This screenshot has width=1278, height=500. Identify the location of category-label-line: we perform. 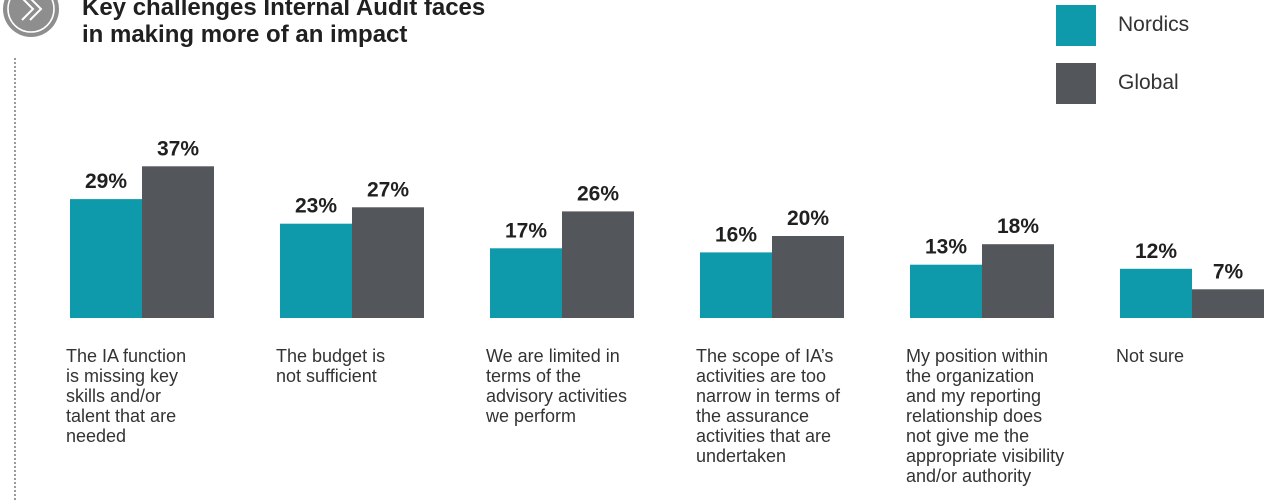
(531, 416).